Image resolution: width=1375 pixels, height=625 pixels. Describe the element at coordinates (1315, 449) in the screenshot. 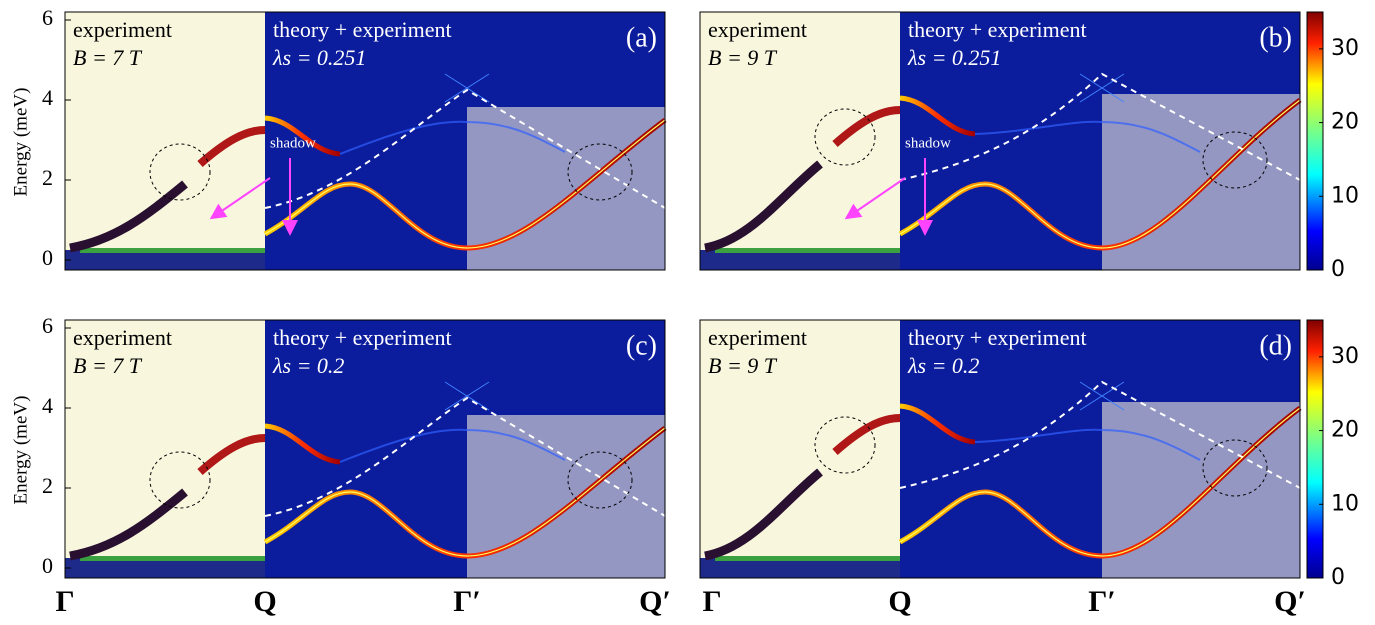

I see `colorbar` at that location.